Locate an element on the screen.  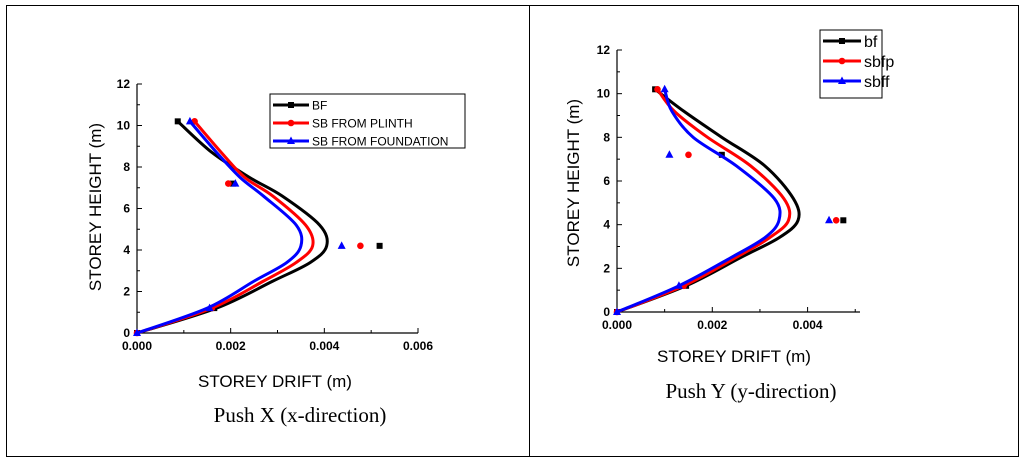
chart-2-series-3-line is located at coordinates (699, 201).